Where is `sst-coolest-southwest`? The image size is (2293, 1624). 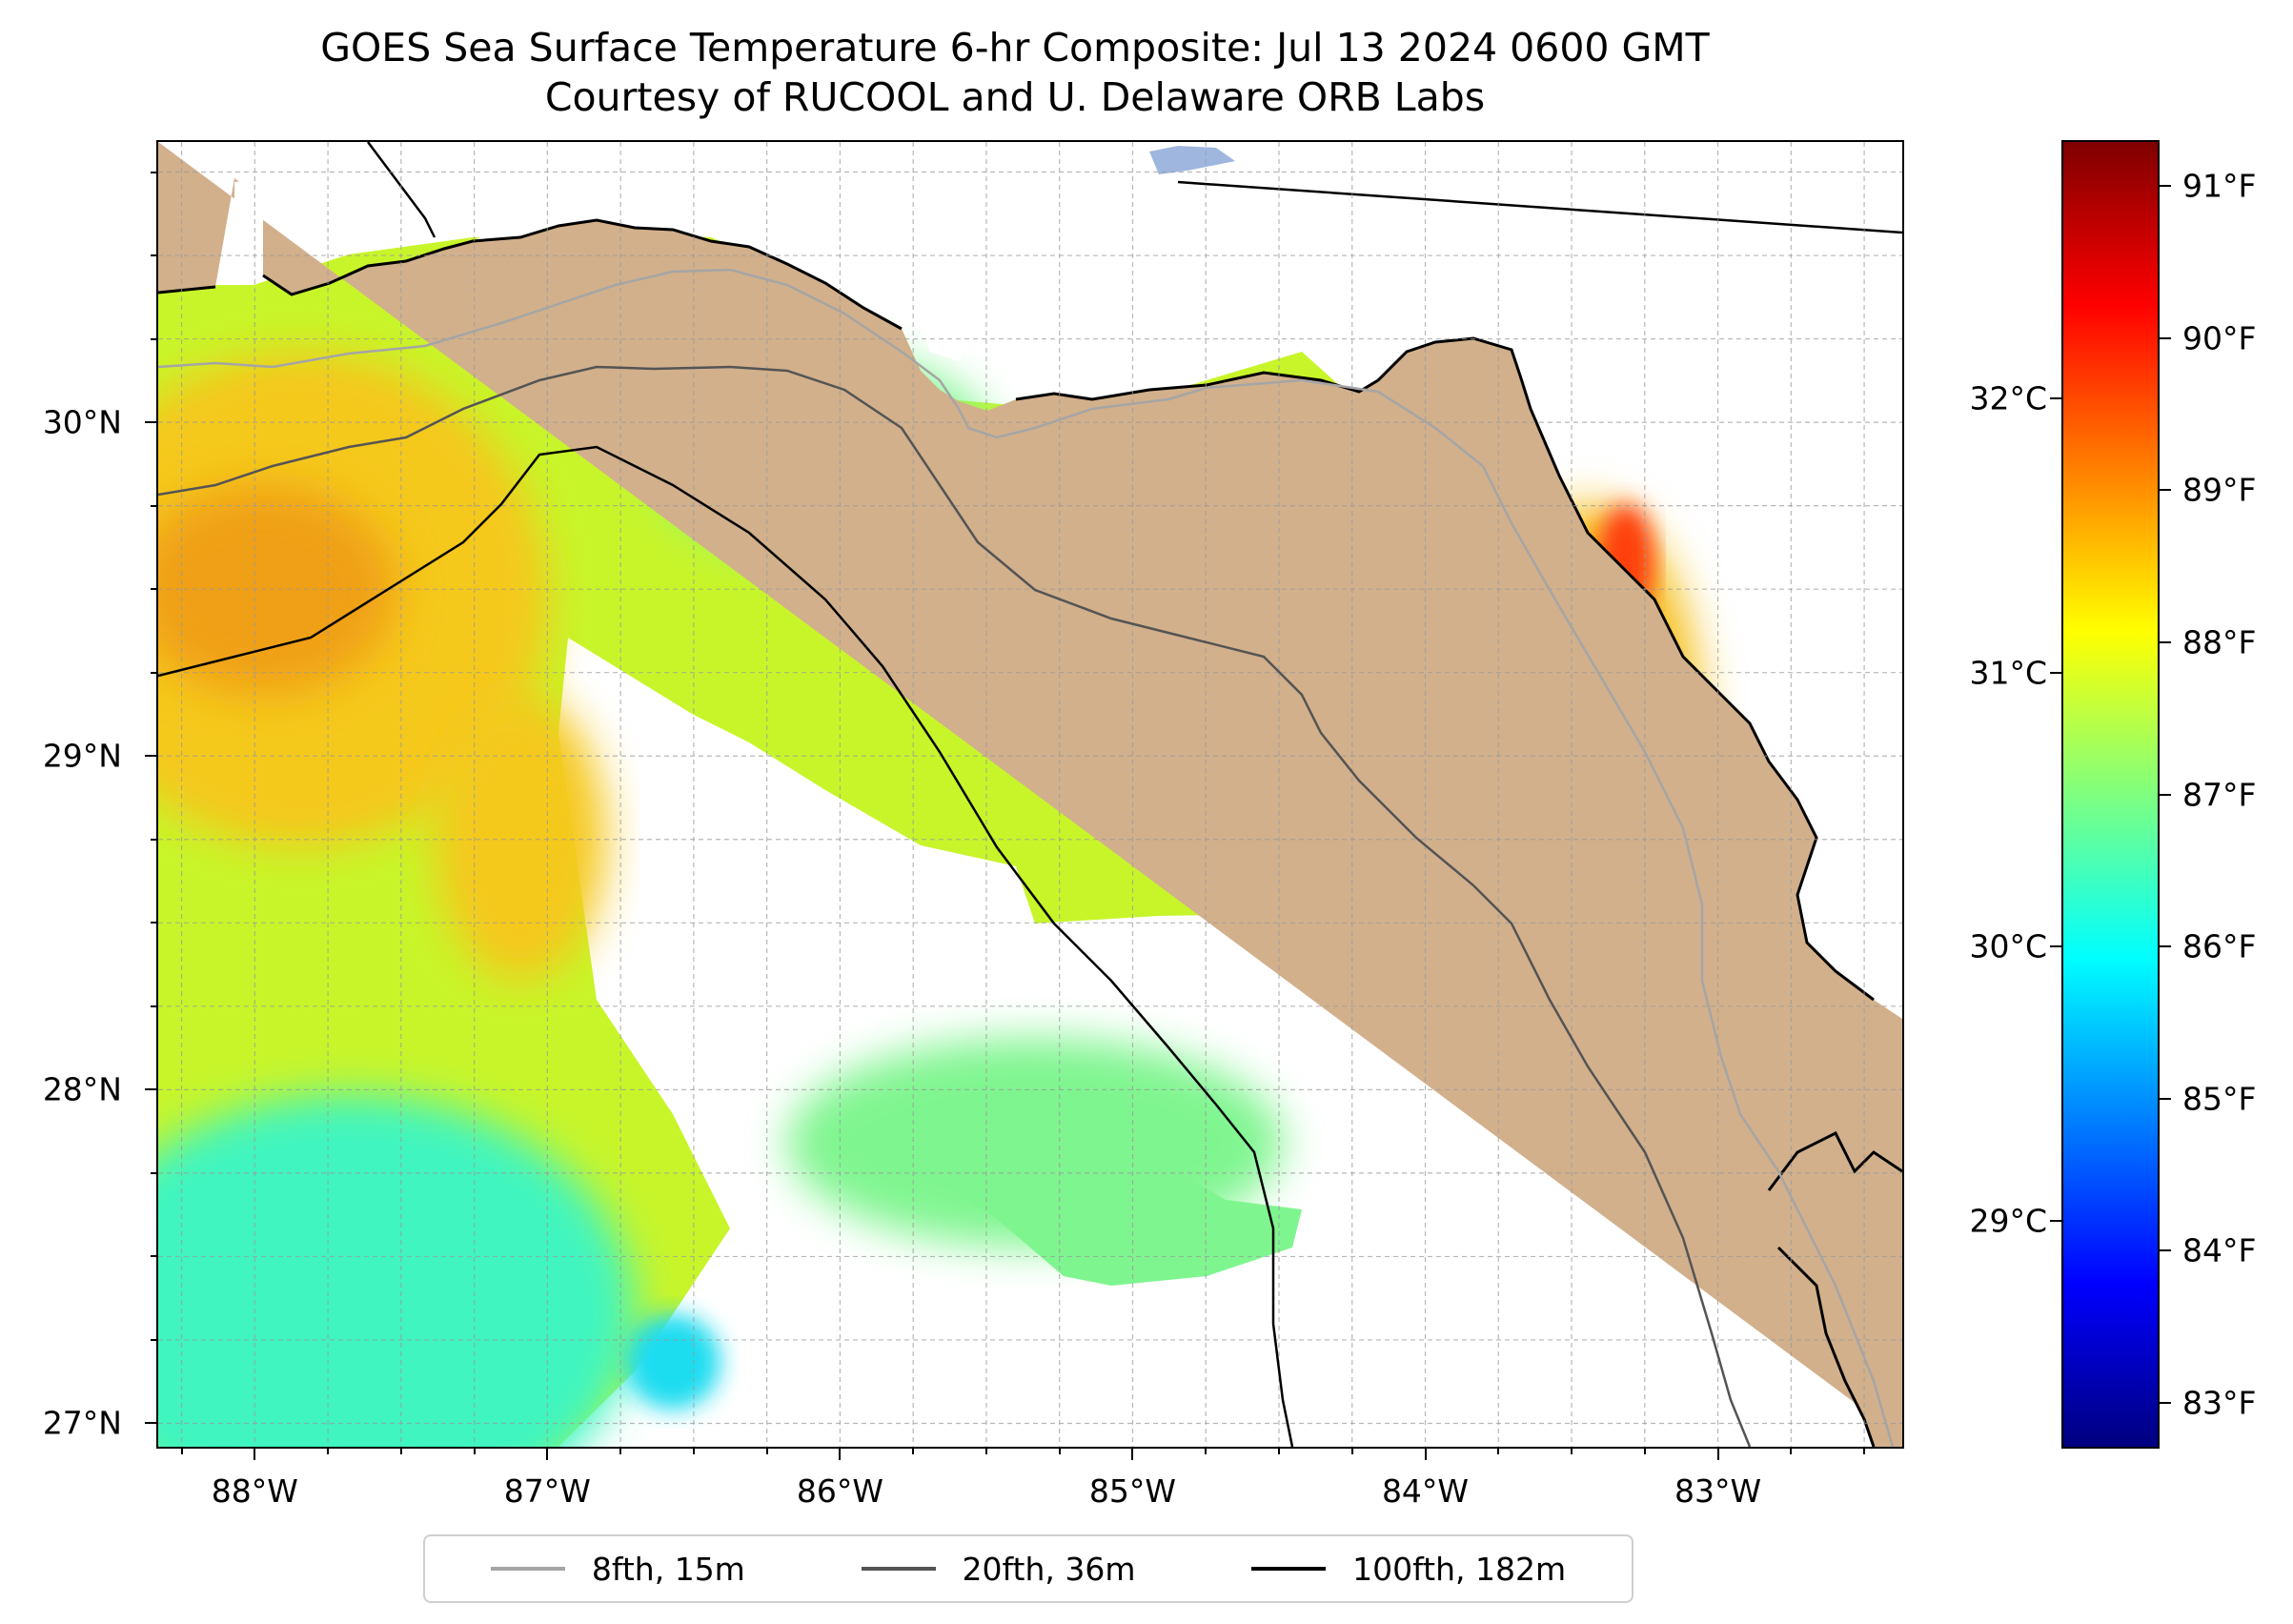 sst-coolest-southwest is located at coordinates (673, 1362).